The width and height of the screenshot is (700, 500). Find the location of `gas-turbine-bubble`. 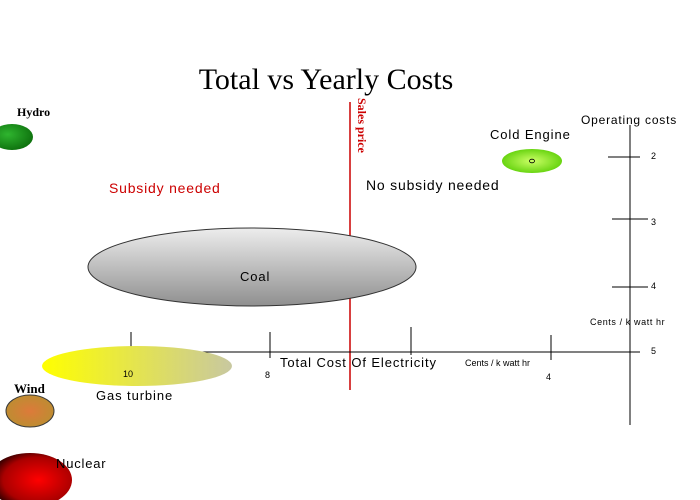

gas-turbine-bubble is located at coordinates (137, 366).